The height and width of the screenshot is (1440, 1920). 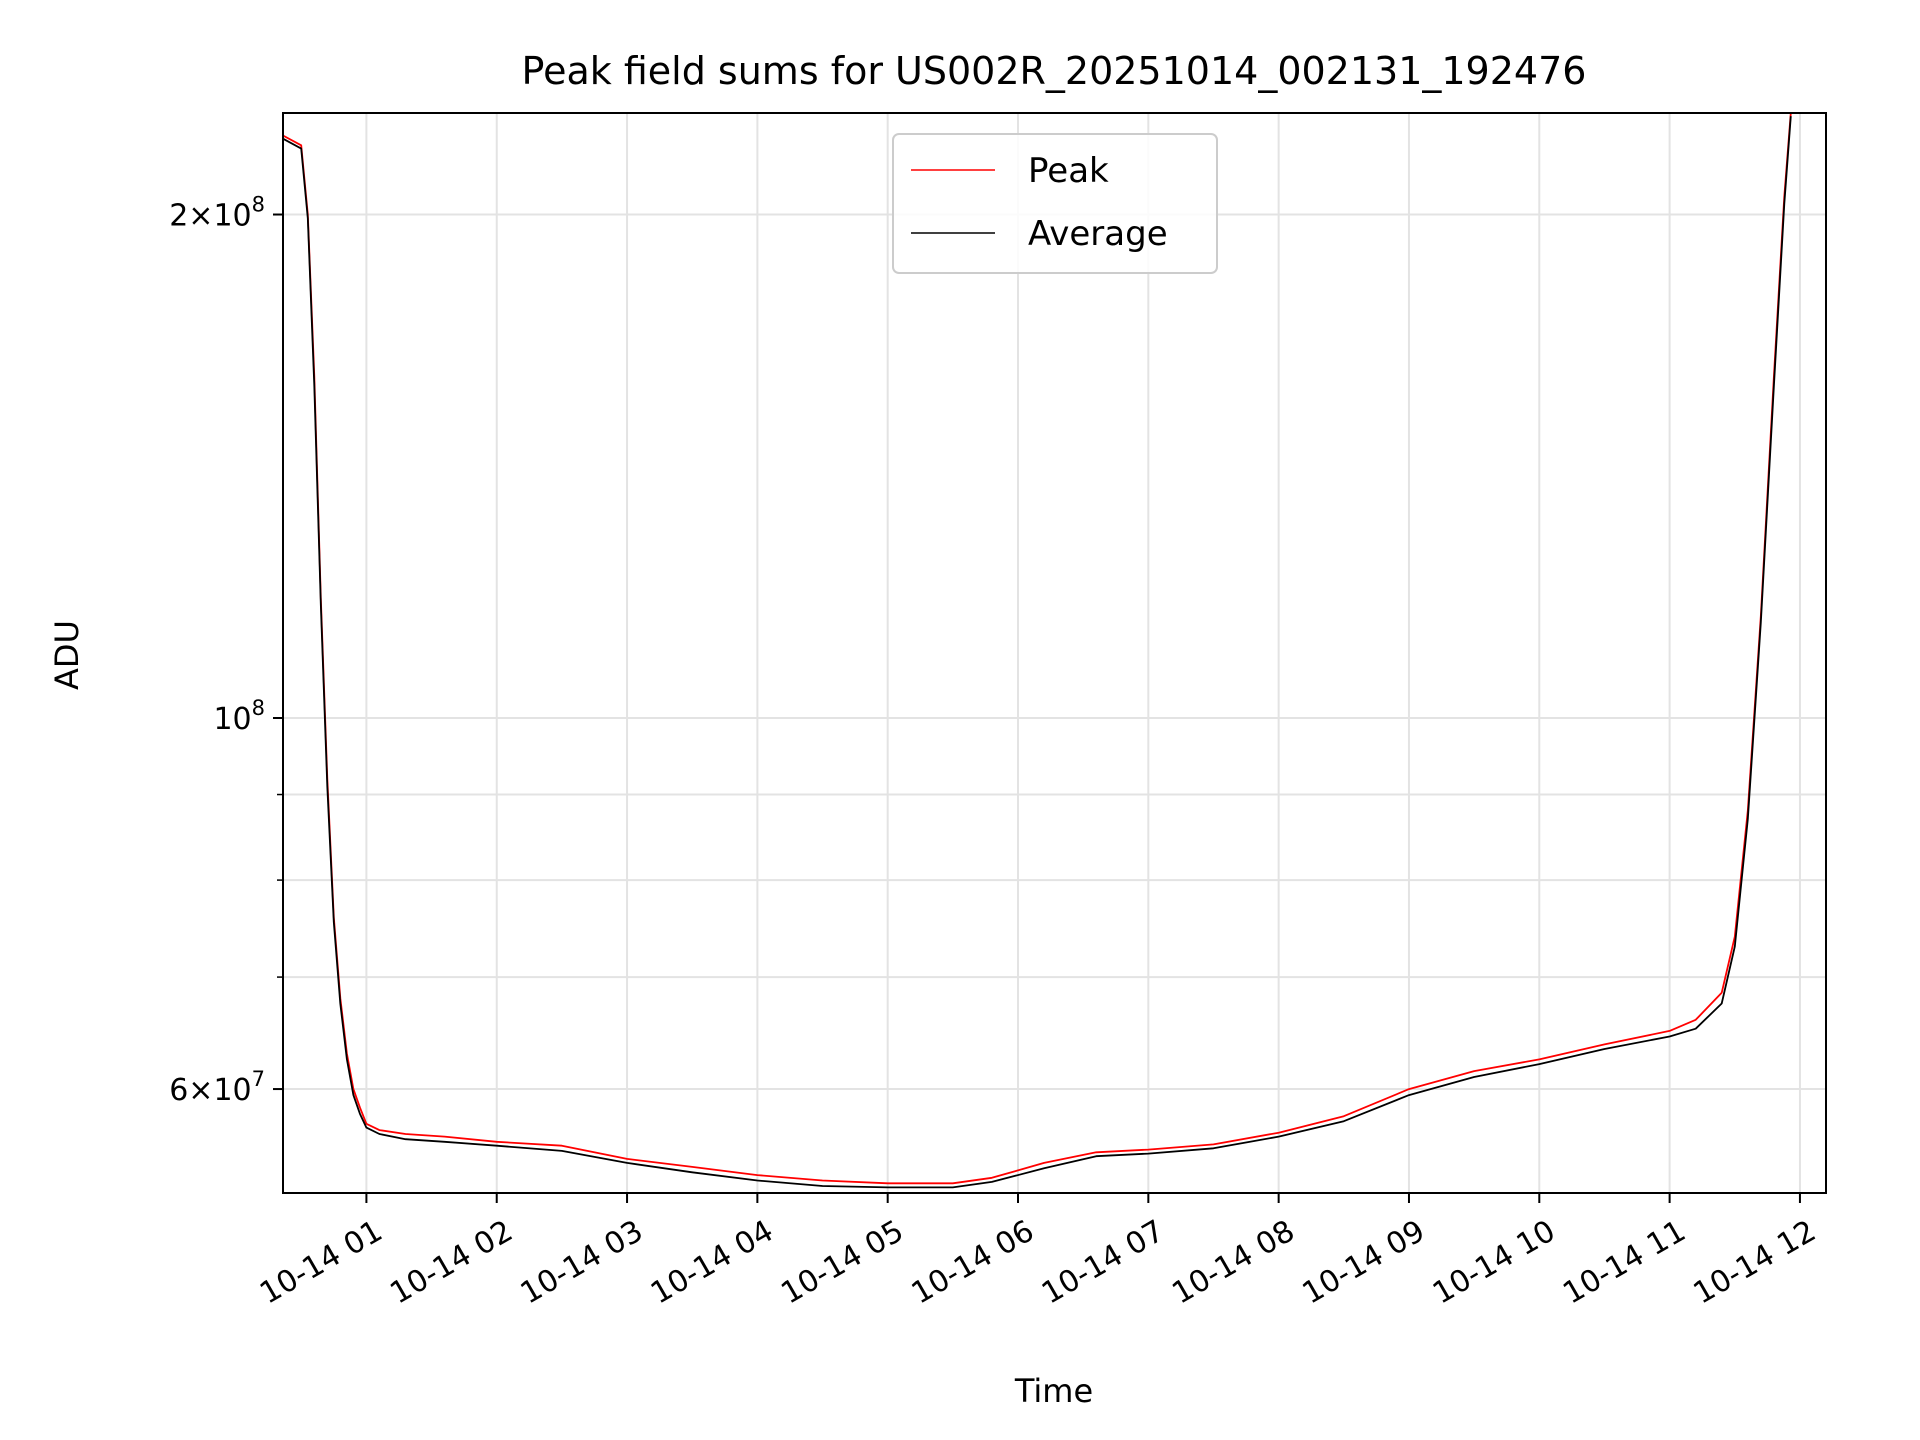 I want to click on legend-label-peak: Peak, so click(x=1068, y=171).